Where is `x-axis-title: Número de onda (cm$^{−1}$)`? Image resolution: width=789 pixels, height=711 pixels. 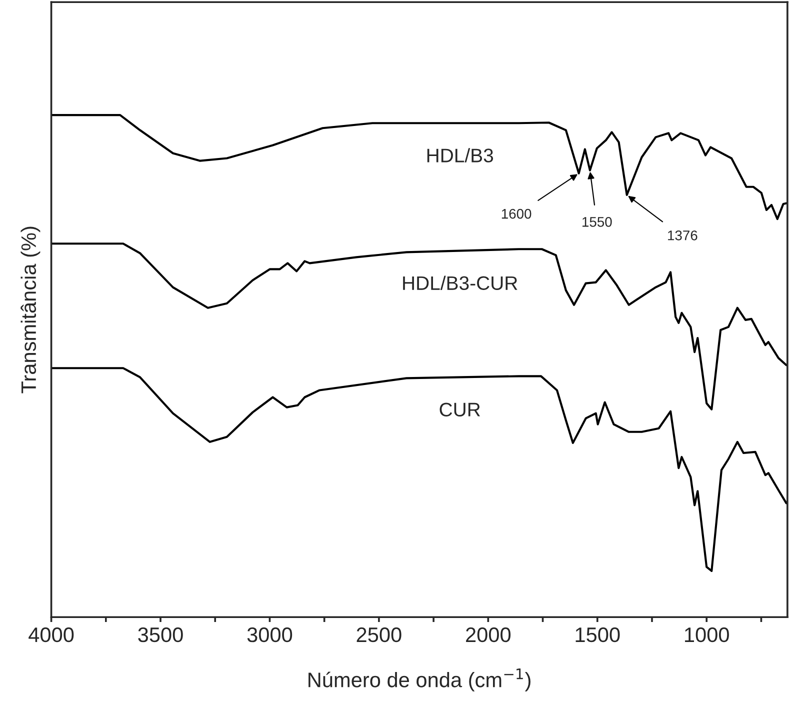
x-axis-title: Número de onda (cm$^{−1}$) is located at coordinates (419, 680).